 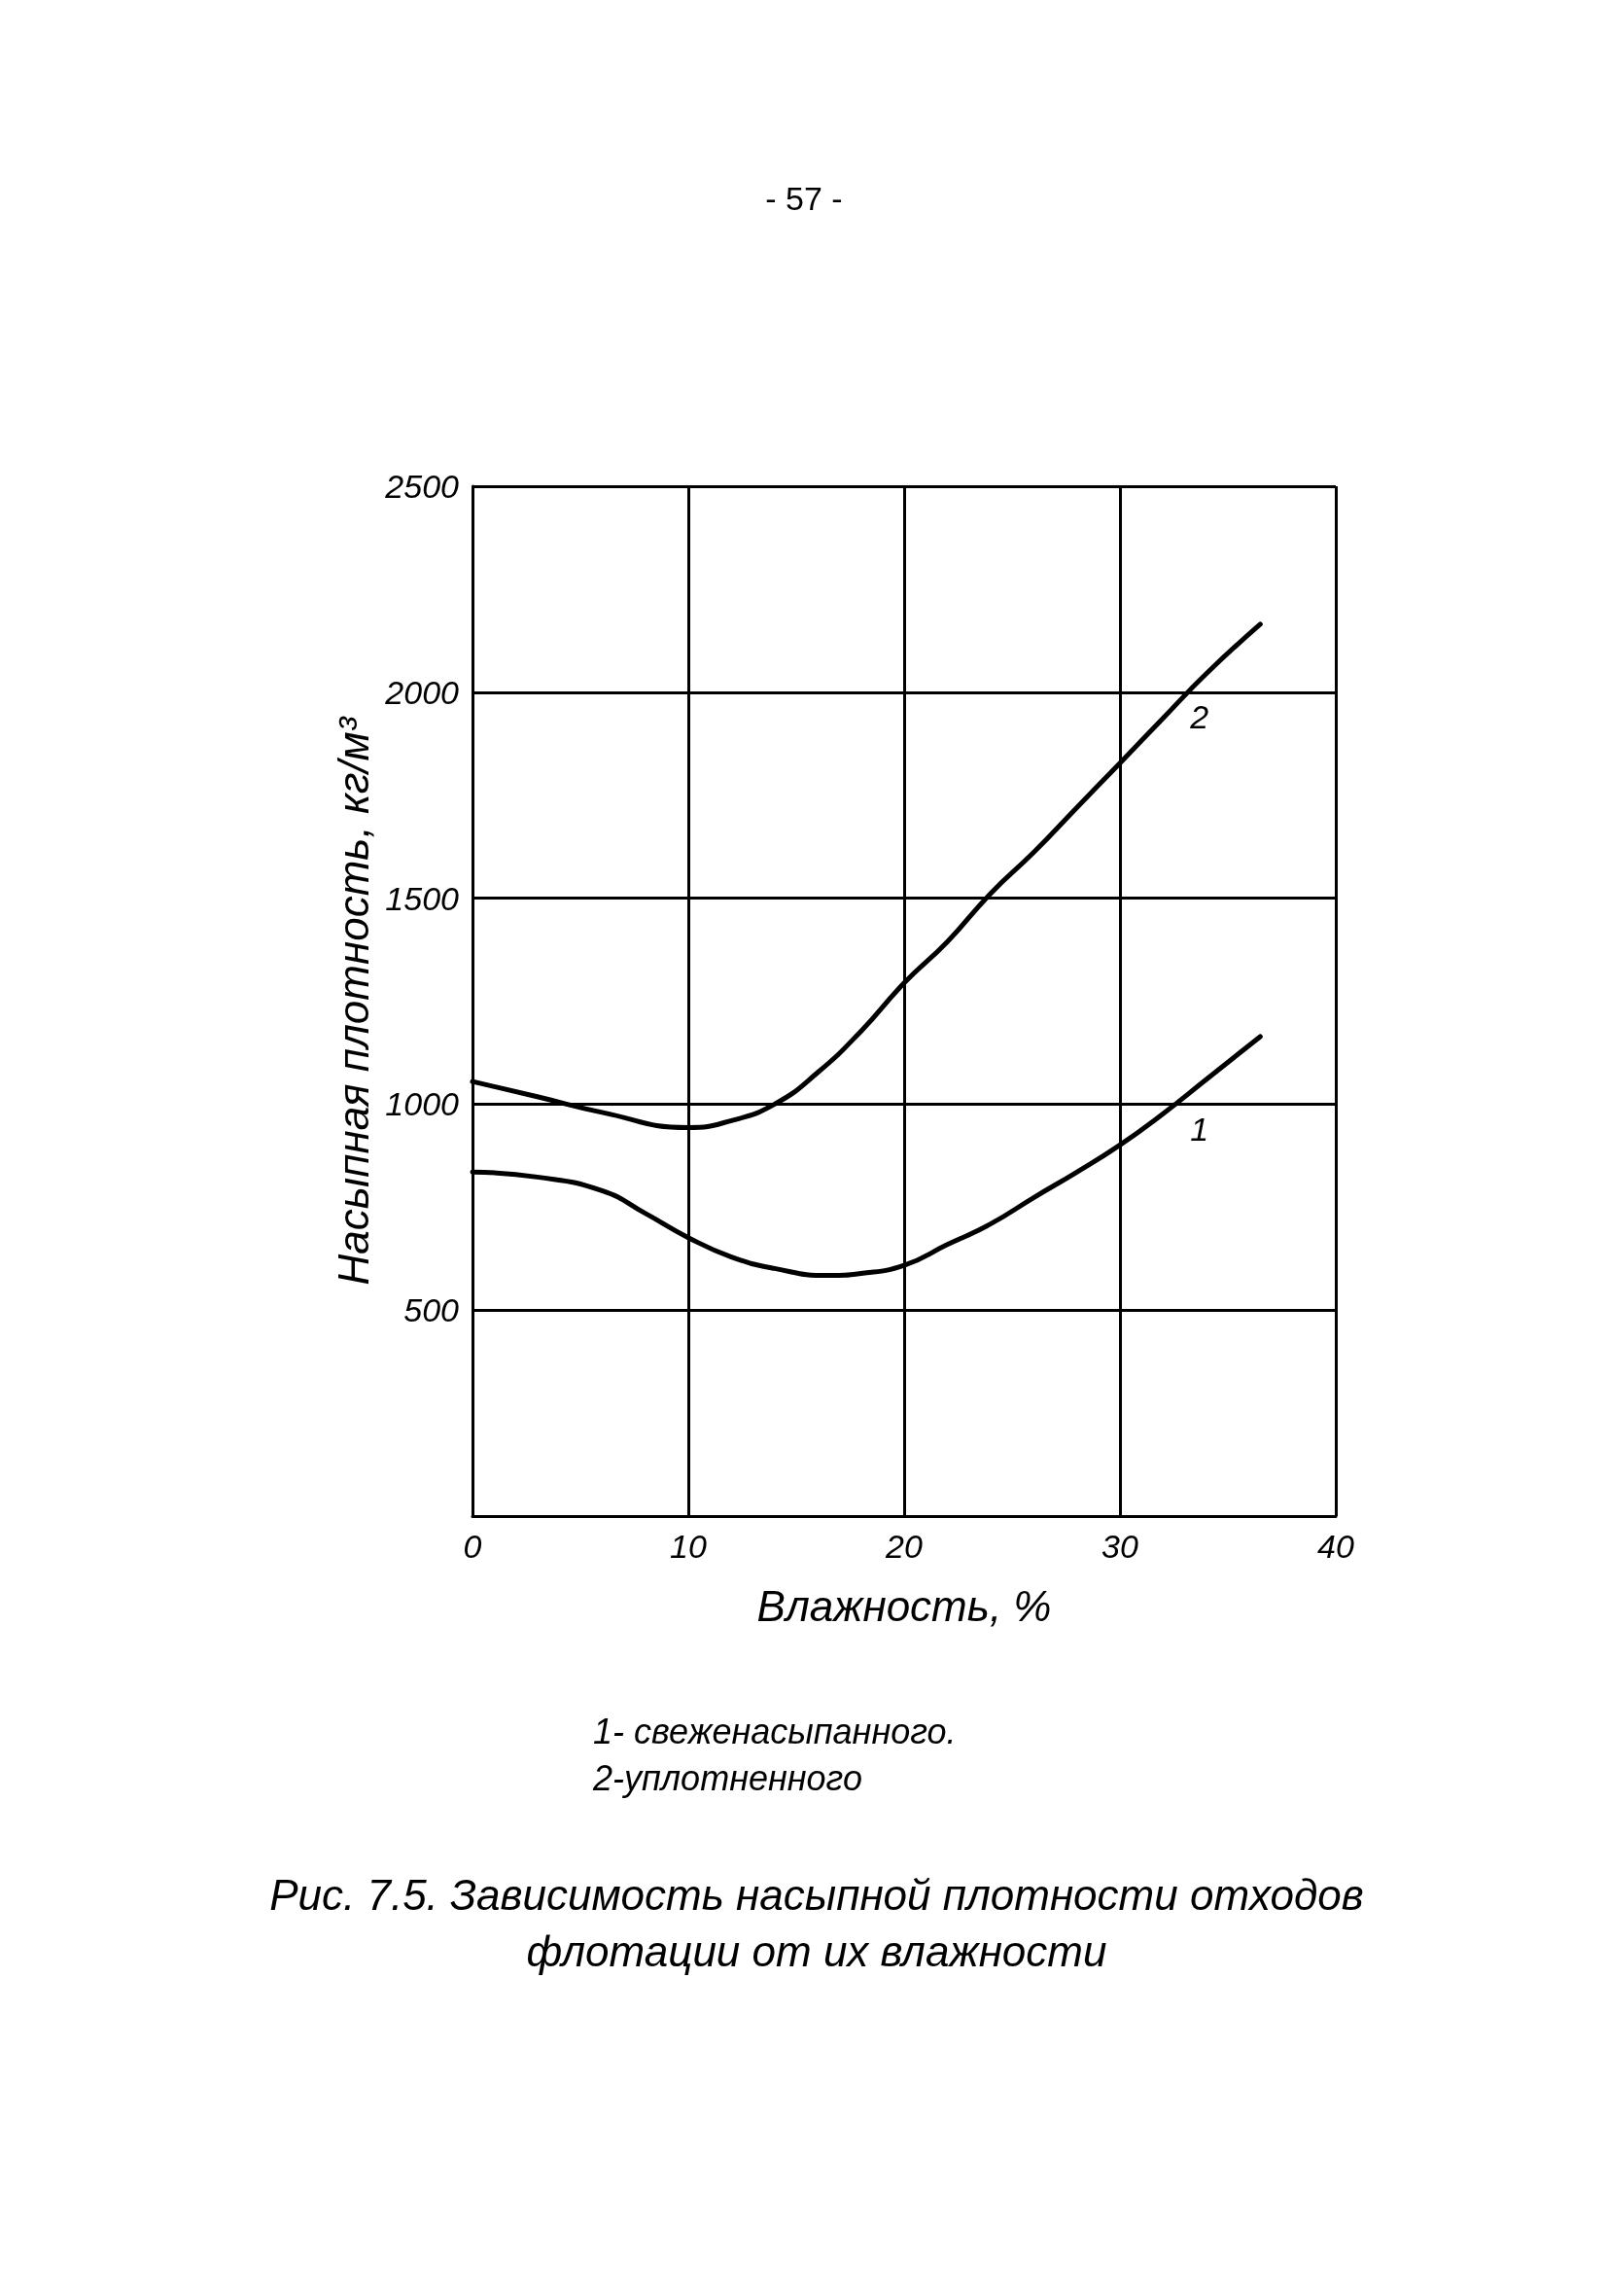 What do you see at coordinates (775, 1732) in the screenshot?
I see `text: 1- свеженасыпанного.` at bounding box center [775, 1732].